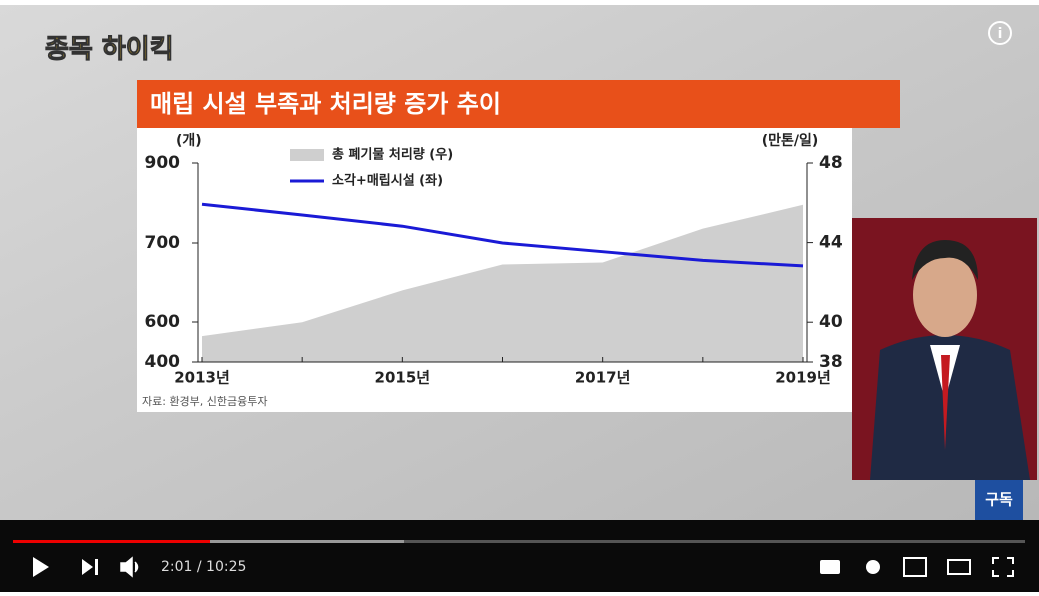 The width and height of the screenshot is (1039, 596). What do you see at coordinates (519, 556) in the screenshot?
I see `controls-bar` at bounding box center [519, 556].